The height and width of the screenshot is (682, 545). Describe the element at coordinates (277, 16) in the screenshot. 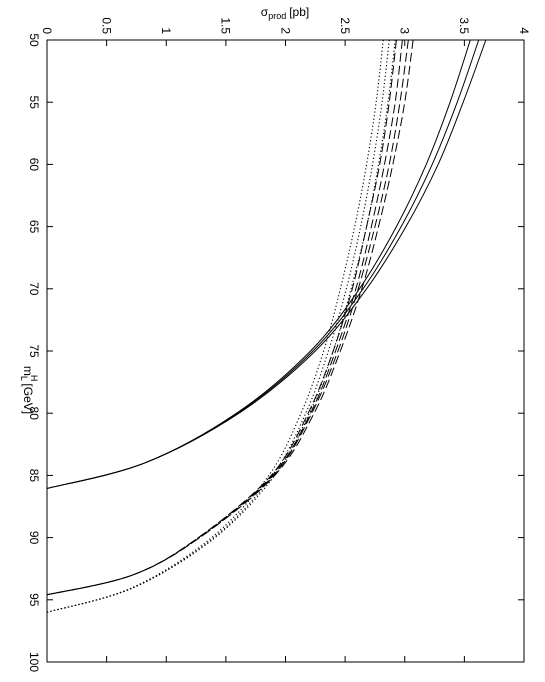

I see `y-axis-title-sub: prod` at that location.